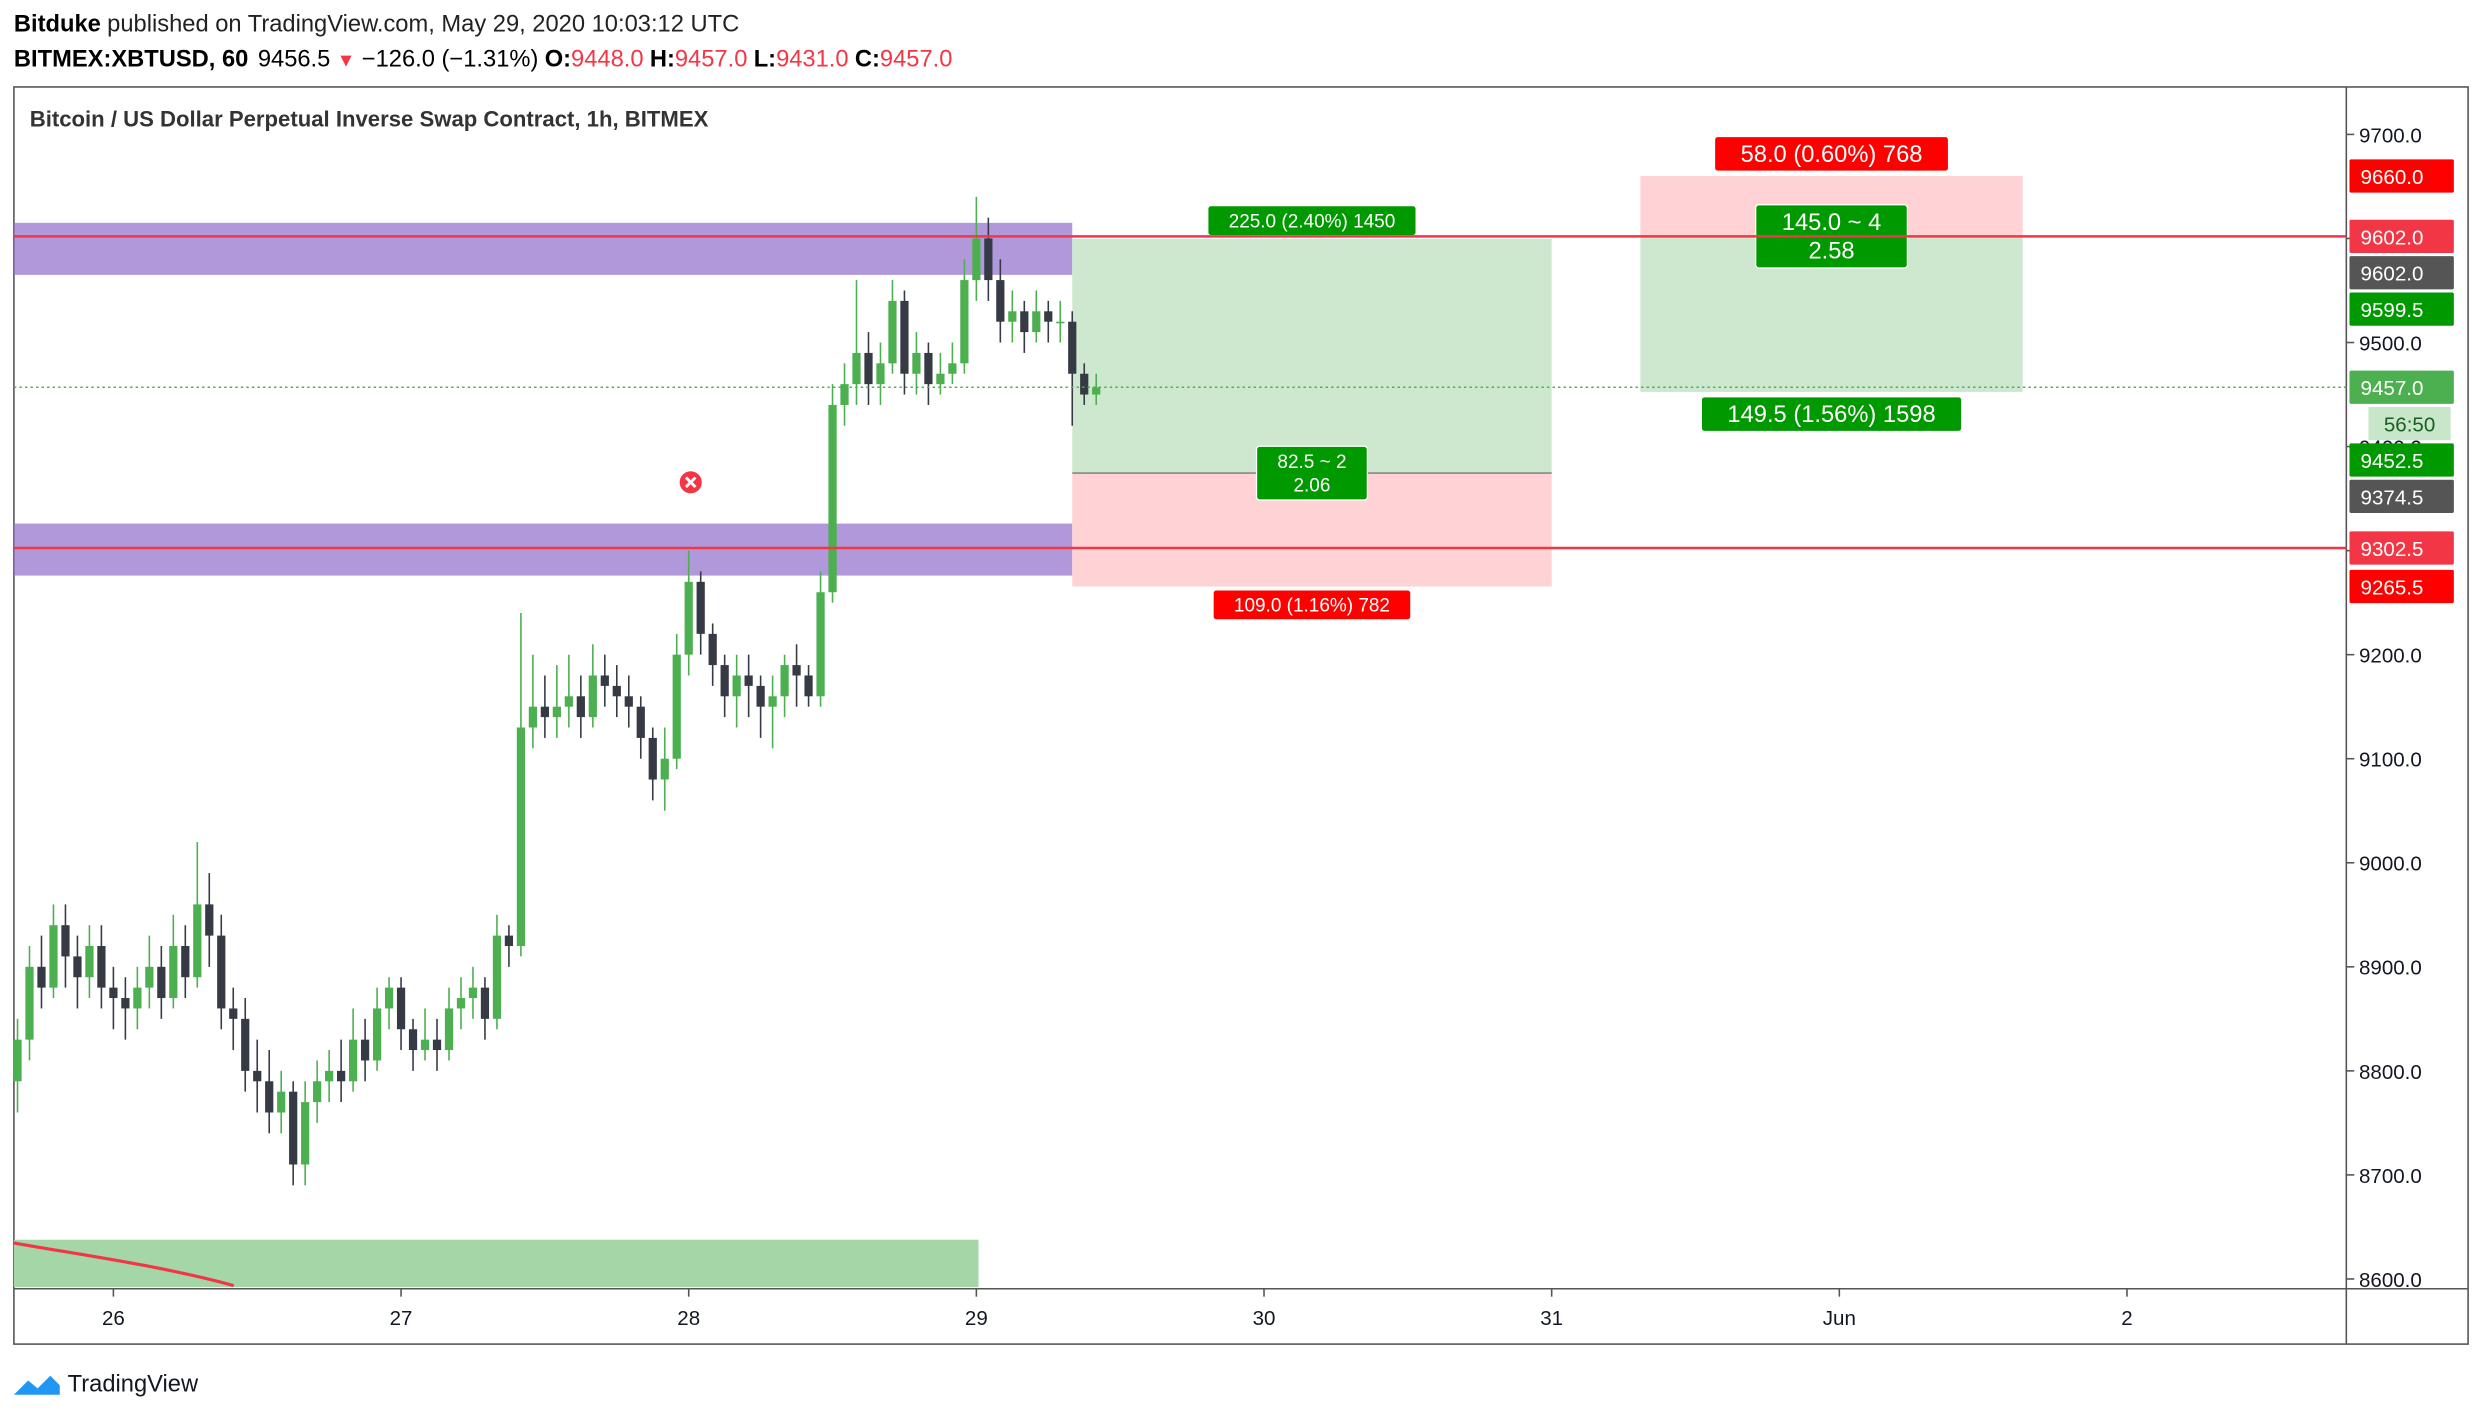 The image size is (2482, 1420). What do you see at coordinates (401, 1318) in the screenshot?
I see `x-tick-label: 27` at bounding box center [401, 1318].